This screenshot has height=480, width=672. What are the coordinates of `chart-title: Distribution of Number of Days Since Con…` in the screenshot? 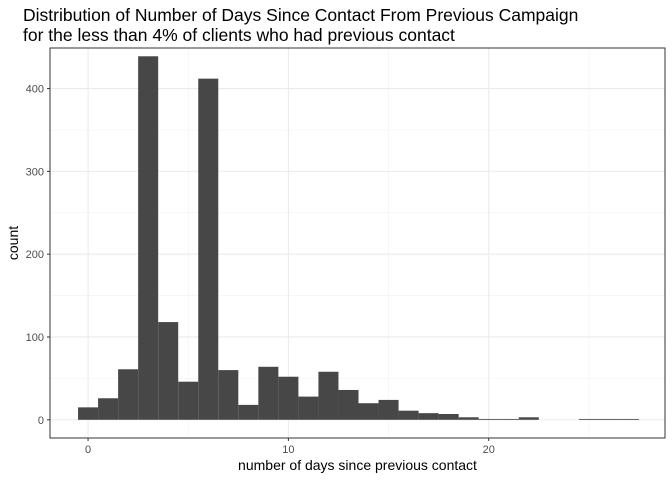 It's located at (300, 25).